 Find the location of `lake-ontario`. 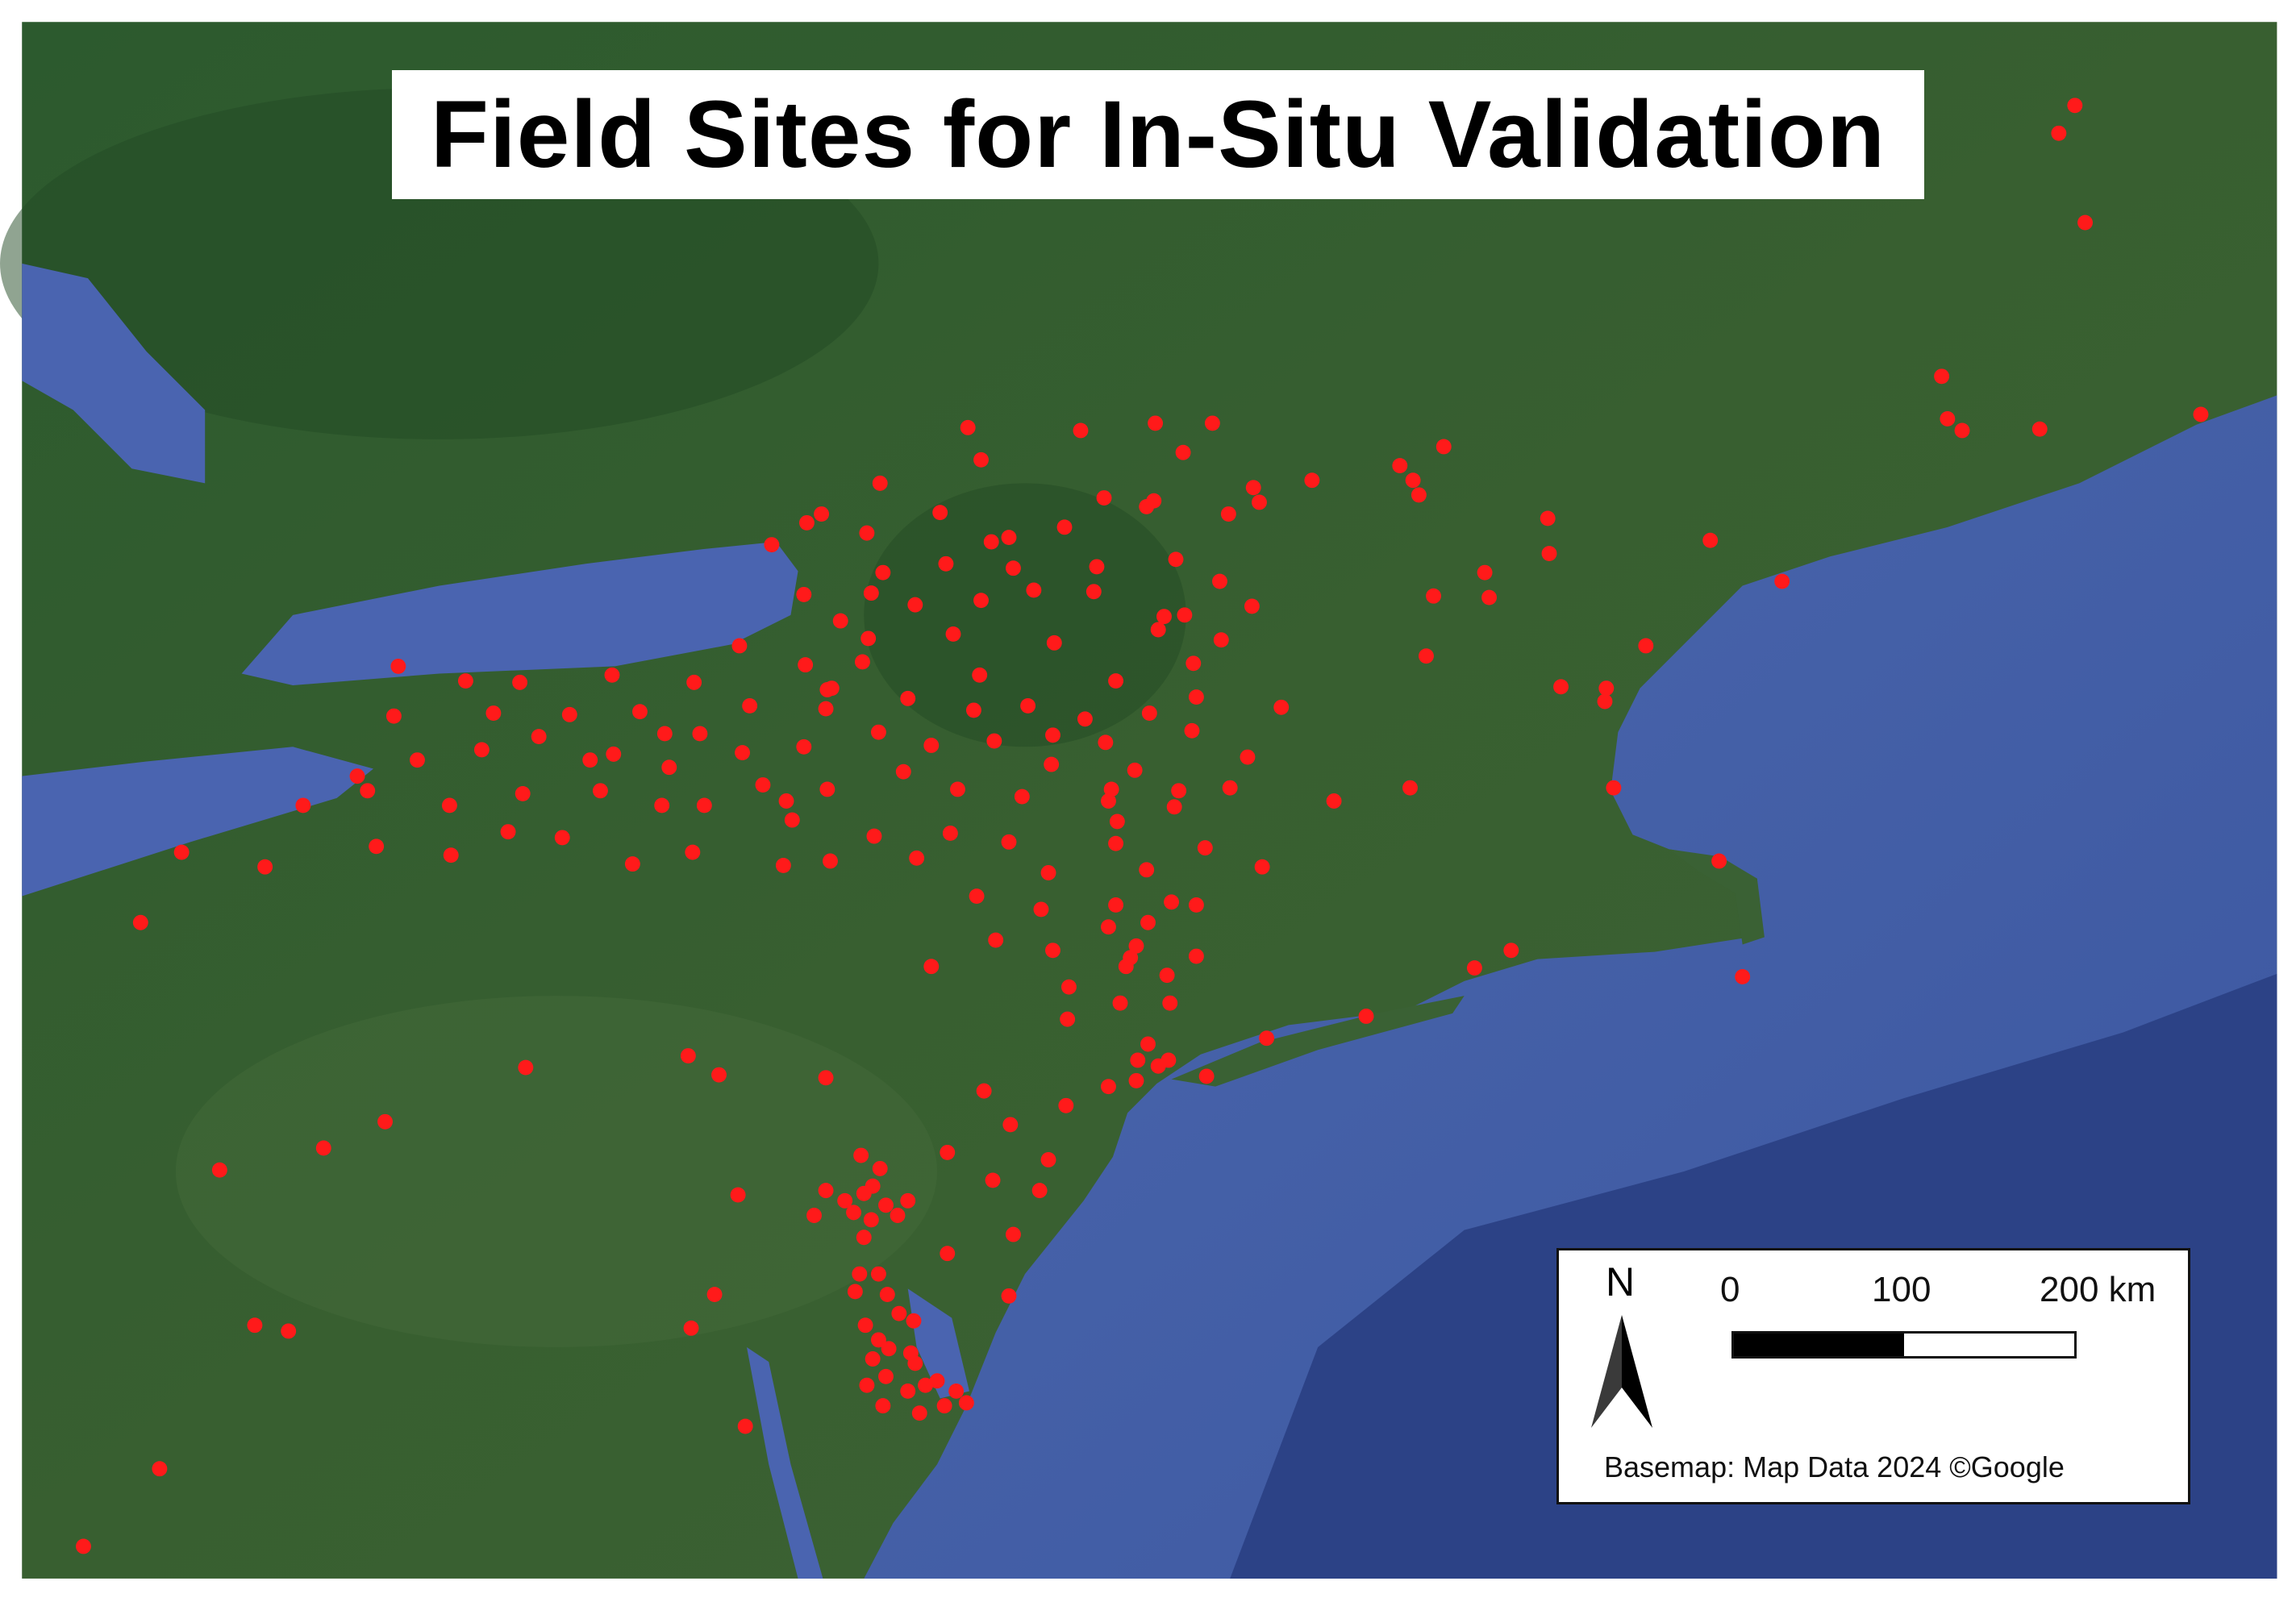

lake-ontario is located at coordinates (519, 614).